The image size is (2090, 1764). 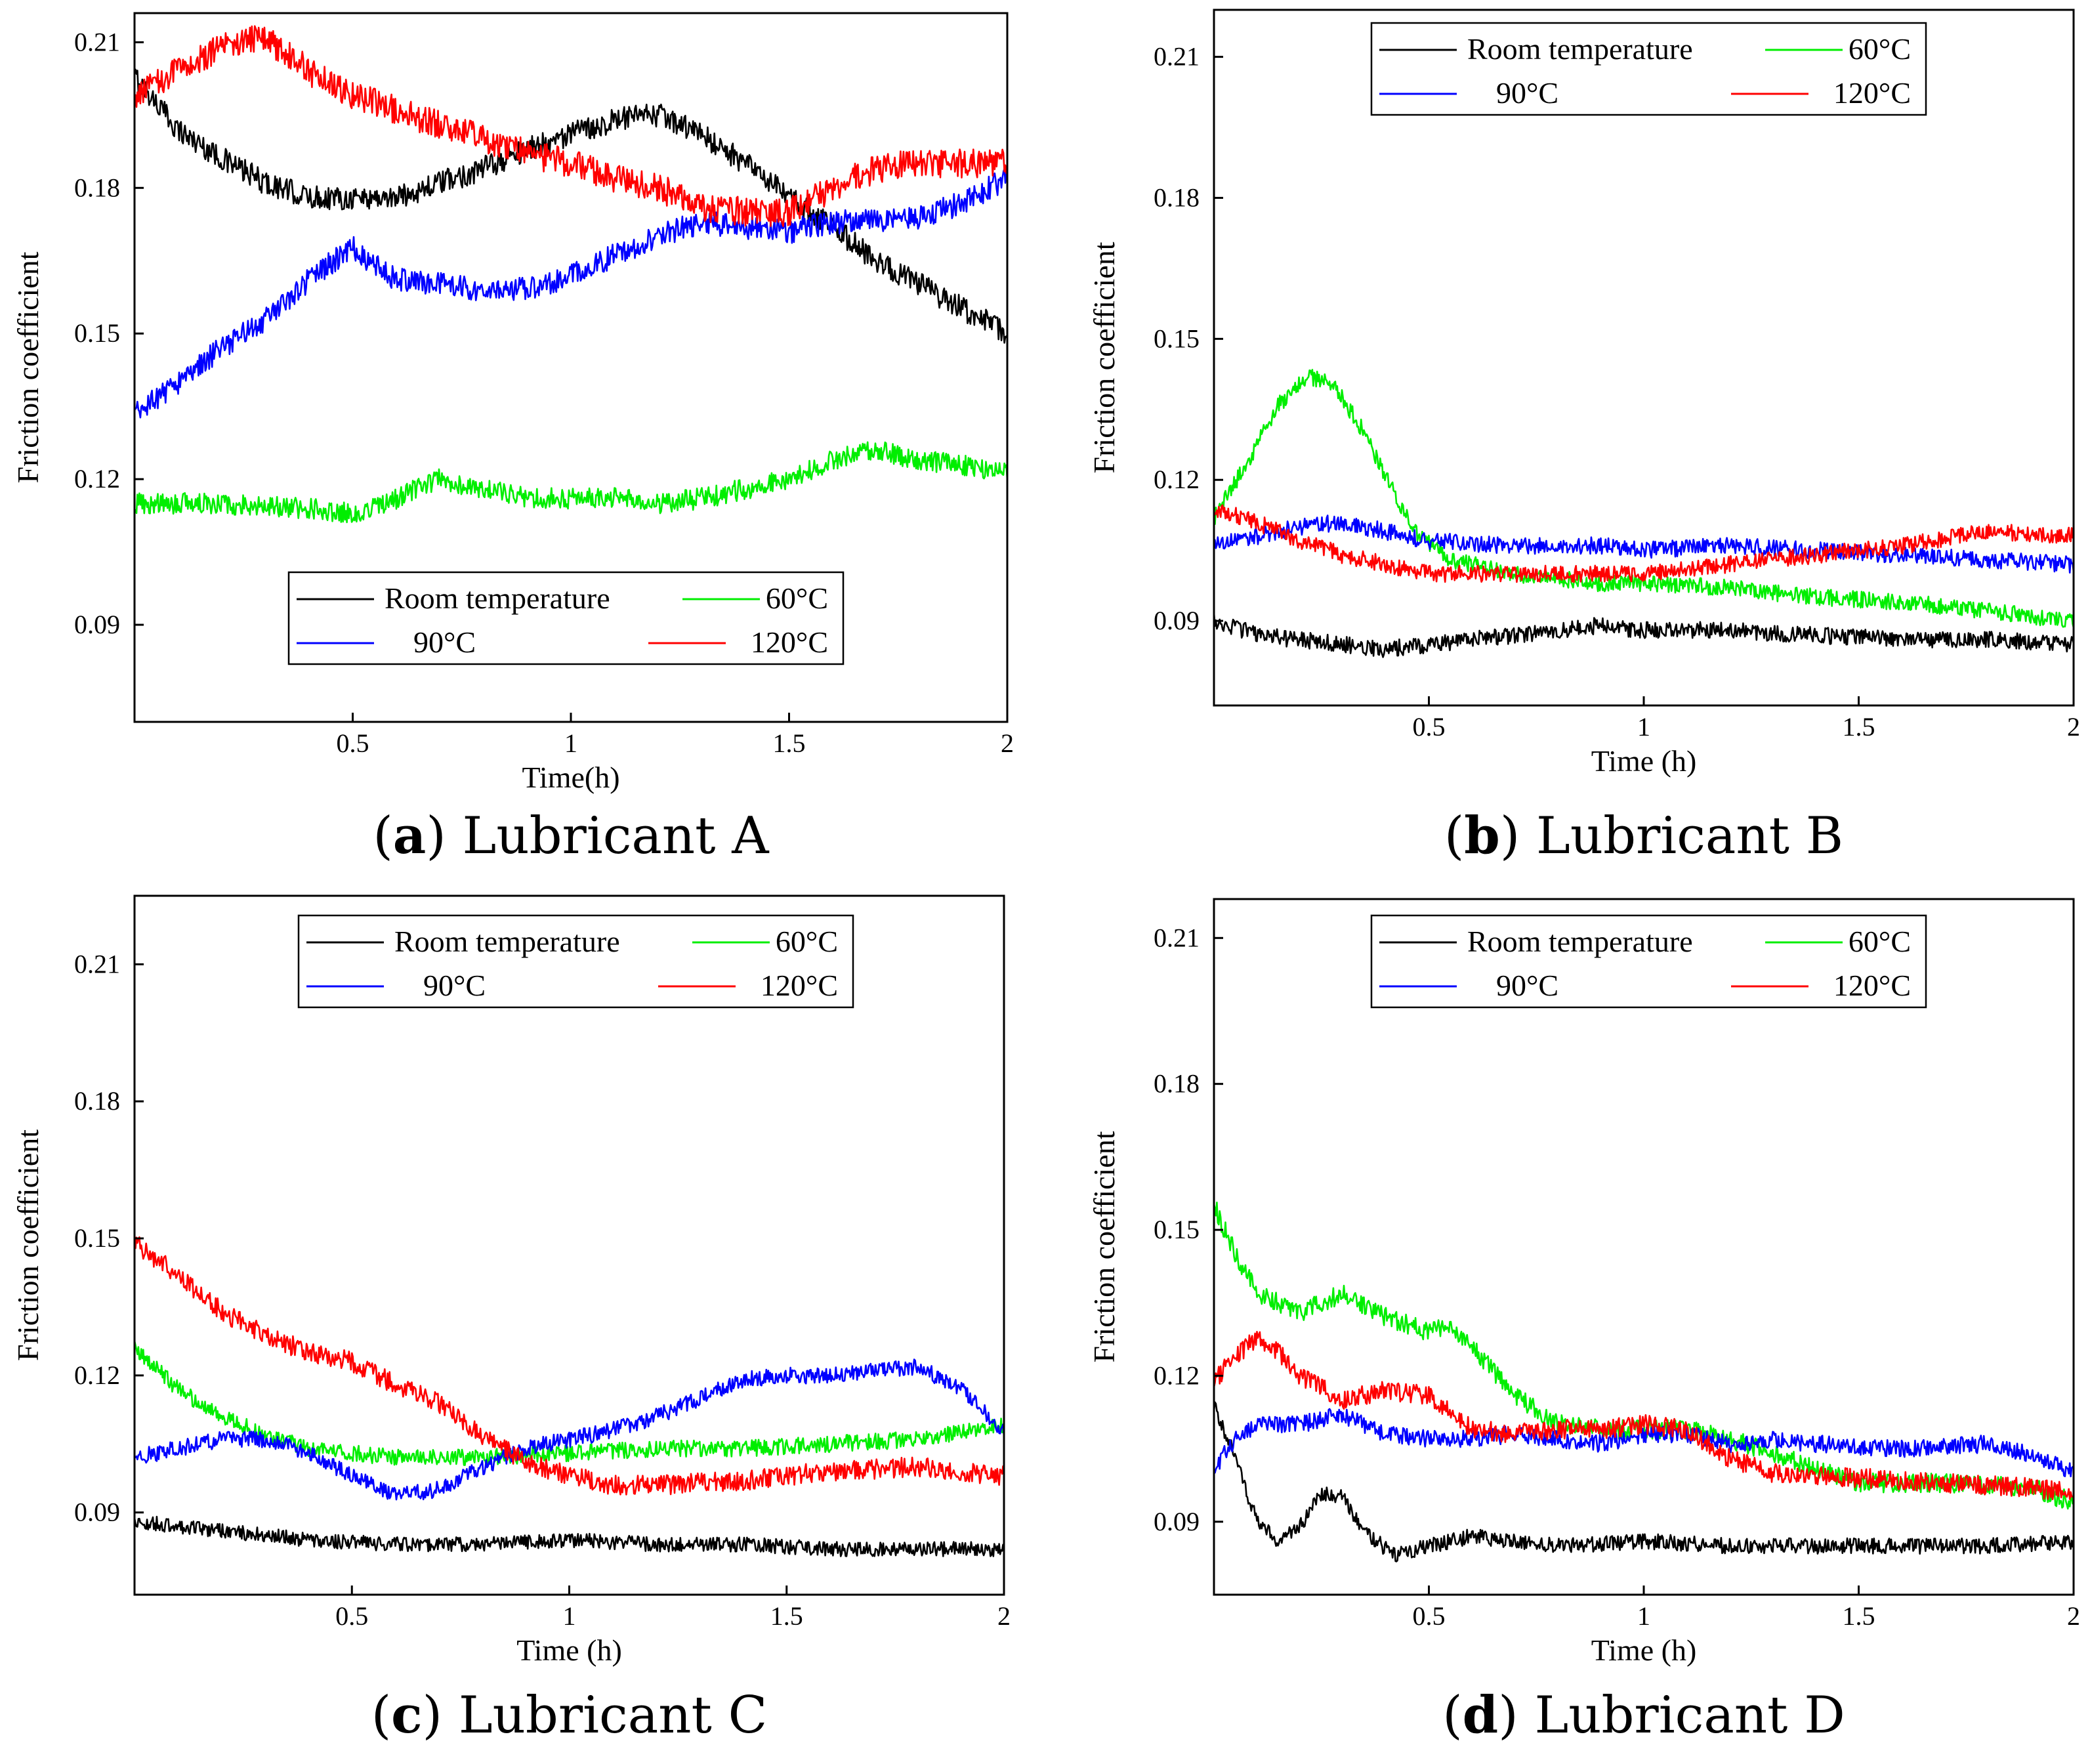 What do you see at coordinates (786, 1616) in the screenshot?
I see `x-tick-label-c: 1.5` at bounding box center [786, 1616].